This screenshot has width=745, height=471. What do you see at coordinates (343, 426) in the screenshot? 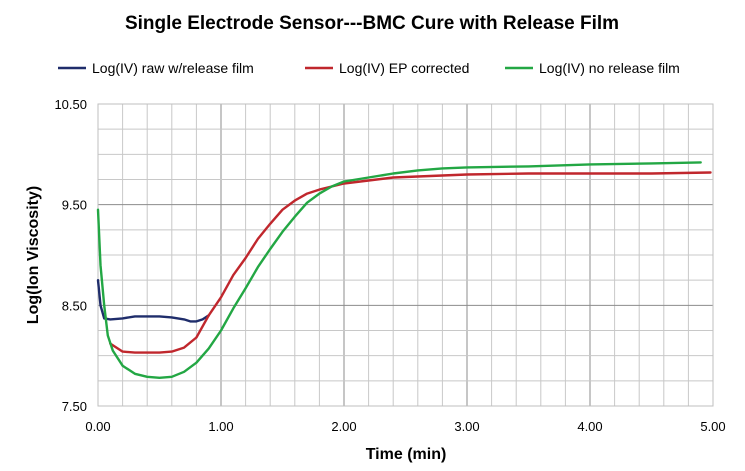
I see `x-tick-label: 2.00` at bounding box center [343, 426].